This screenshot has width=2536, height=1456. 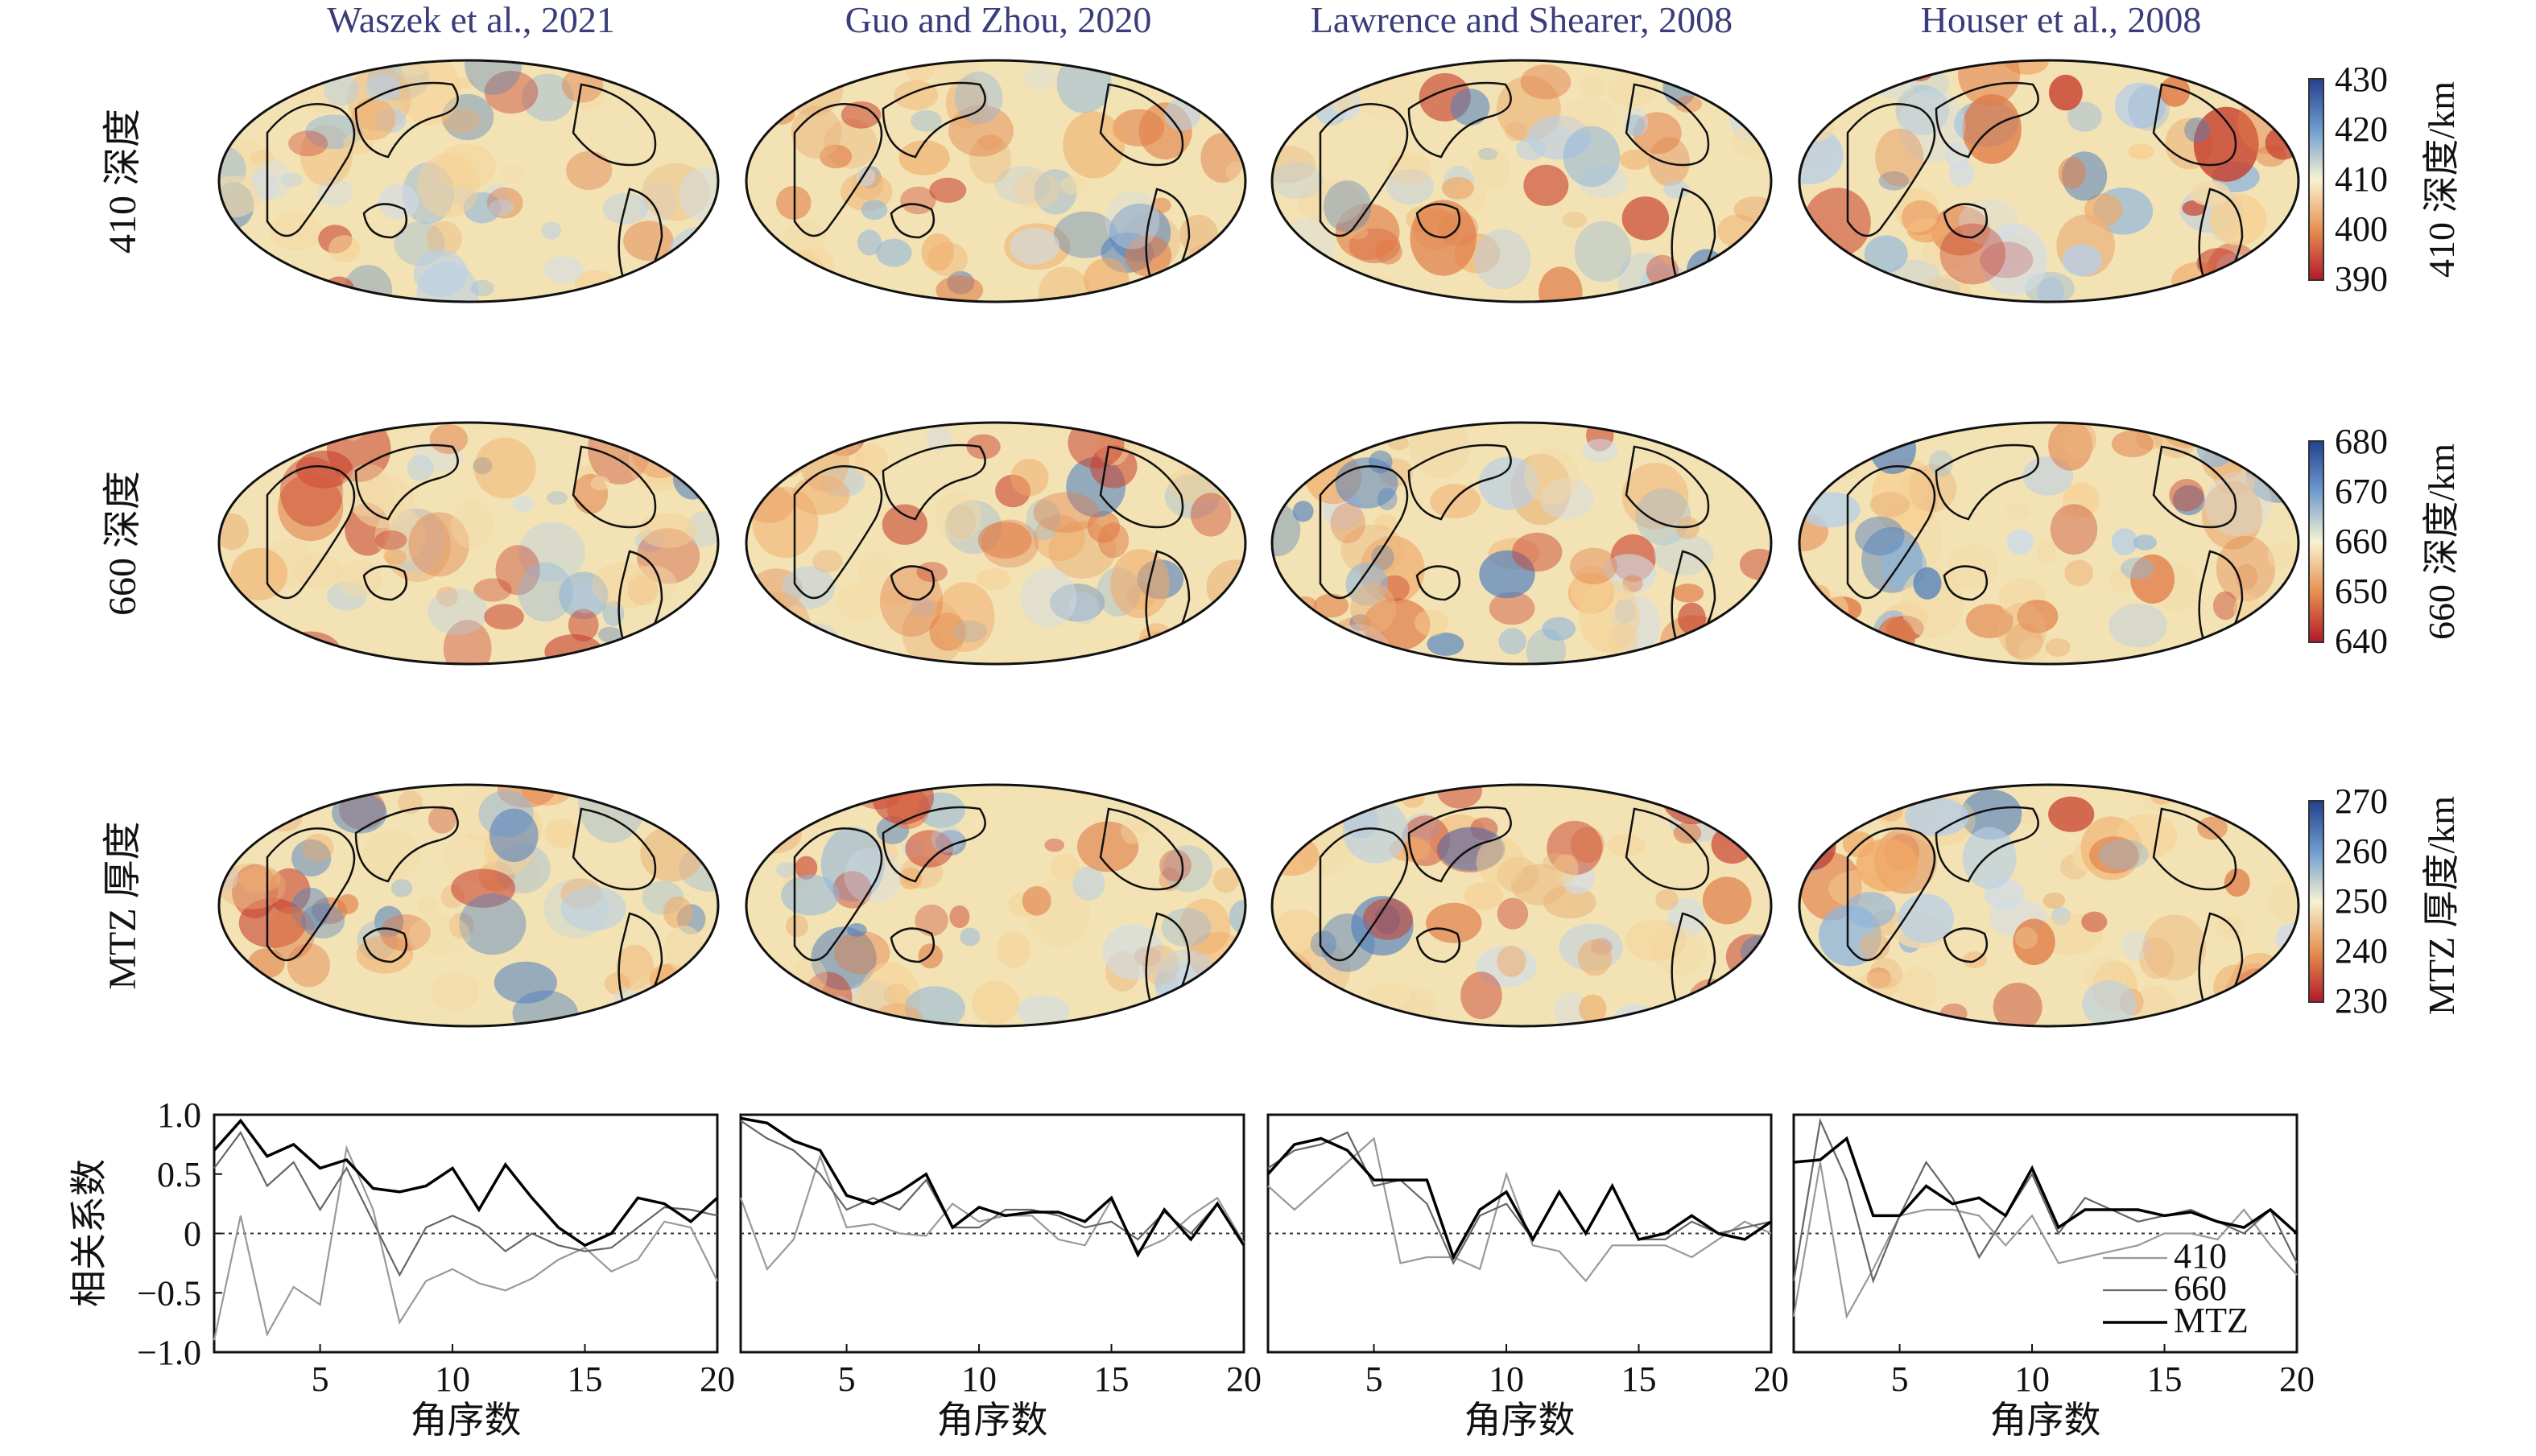 What do you see at coordinates (996, 543) in the screenshot?
I see `map-panel-r2-c2` at bounding box center [996, 543].